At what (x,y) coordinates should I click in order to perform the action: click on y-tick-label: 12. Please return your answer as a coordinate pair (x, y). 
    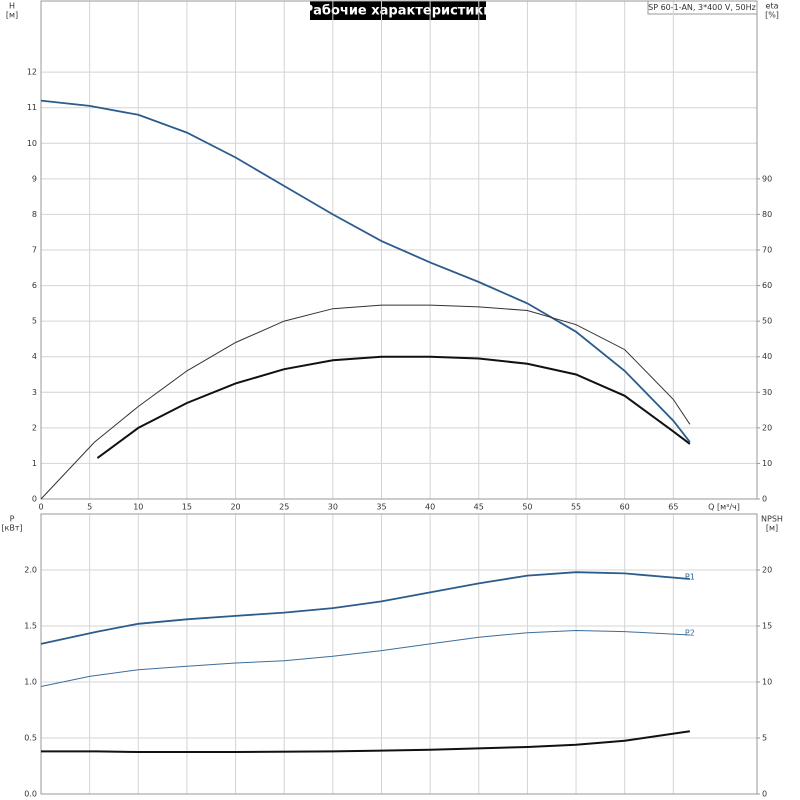
    Looking at the image, I should click on (32, 72).